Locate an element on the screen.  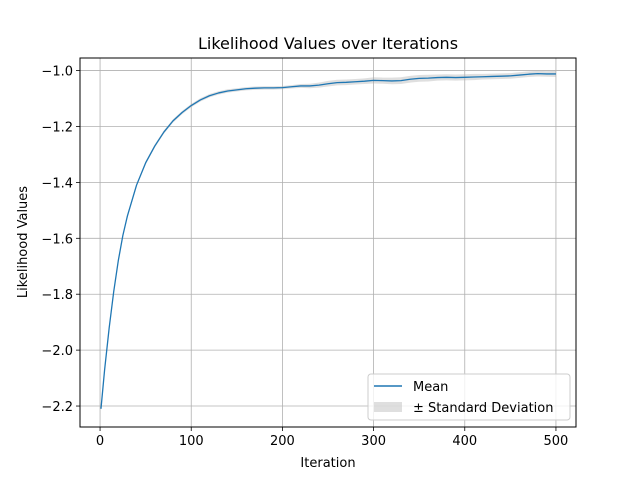
y-axis-ticks: −2.2 −2.0 −1.8 −1.6 −1.4 −1.2 −1.0 is located at coordinates (60, 240).